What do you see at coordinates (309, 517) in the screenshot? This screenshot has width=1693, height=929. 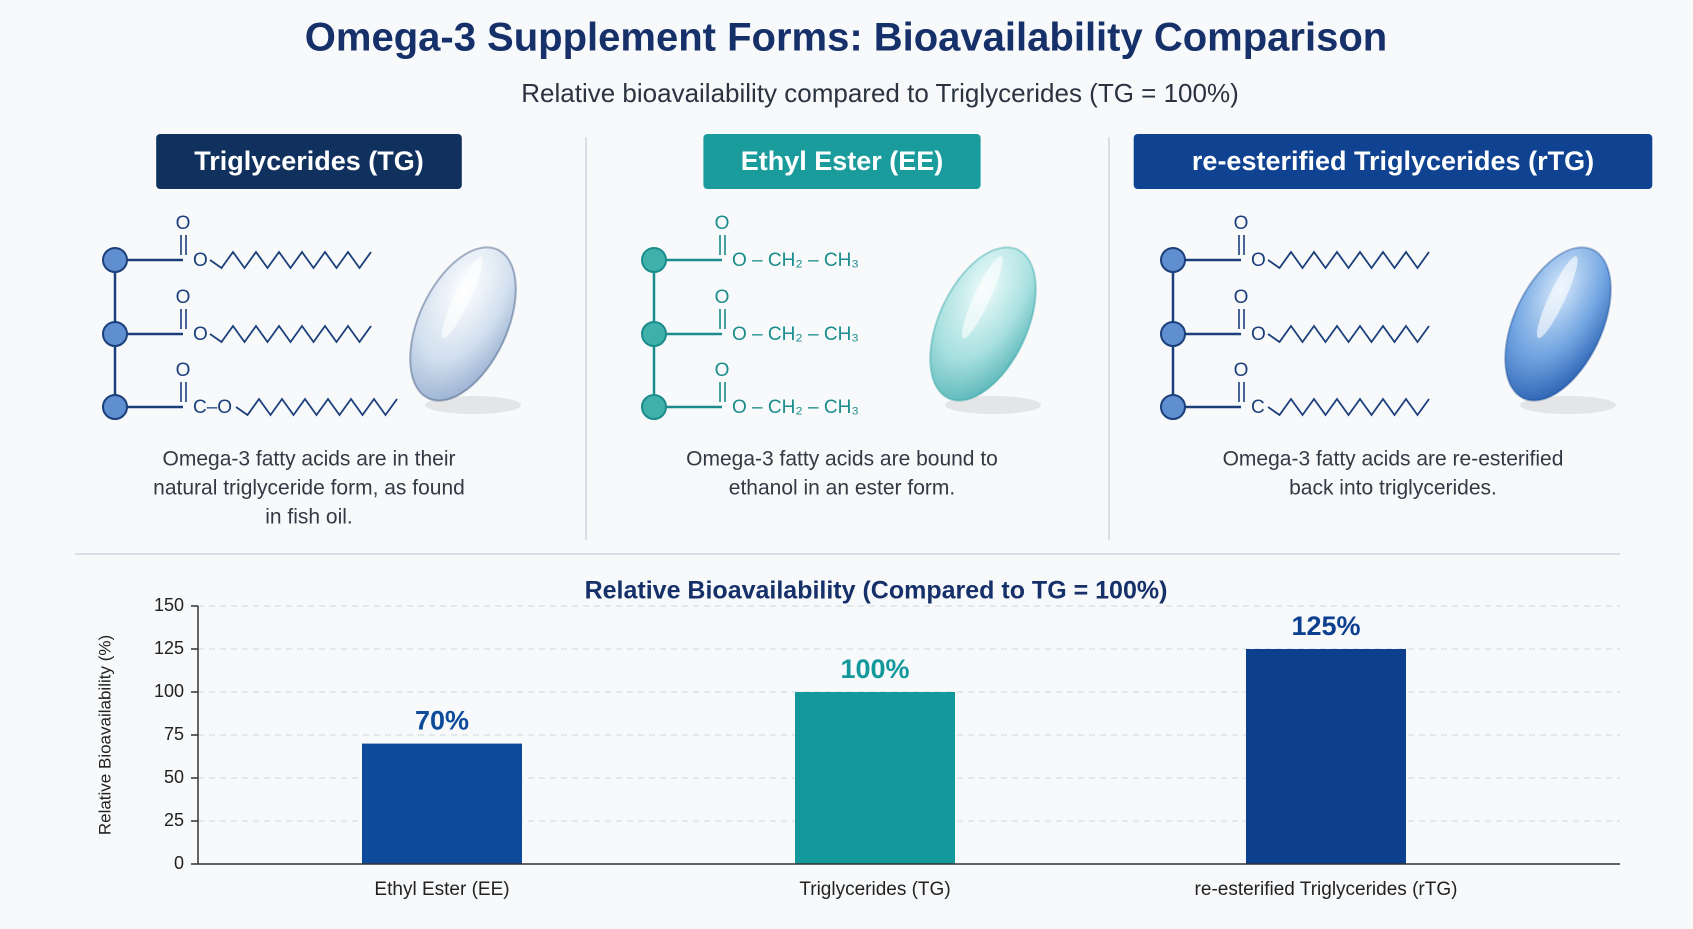 I see `description: in fish oil.` at bounding box center [309, 517].